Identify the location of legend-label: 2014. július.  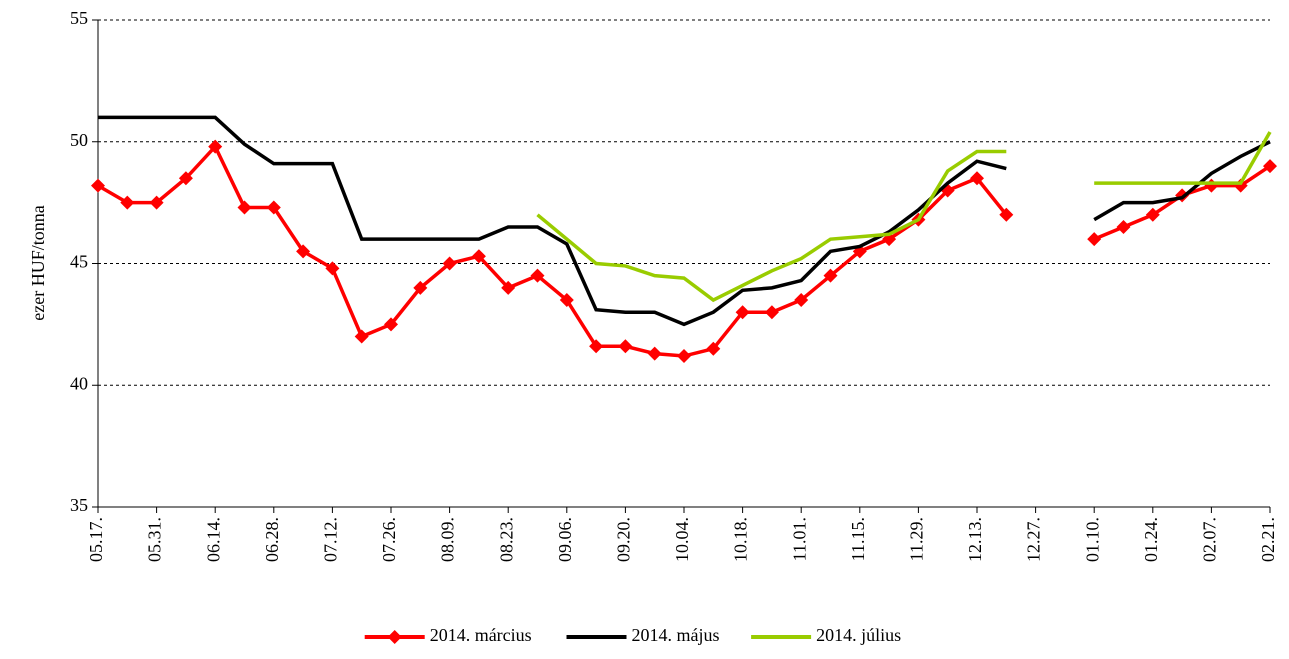
(858, 635).